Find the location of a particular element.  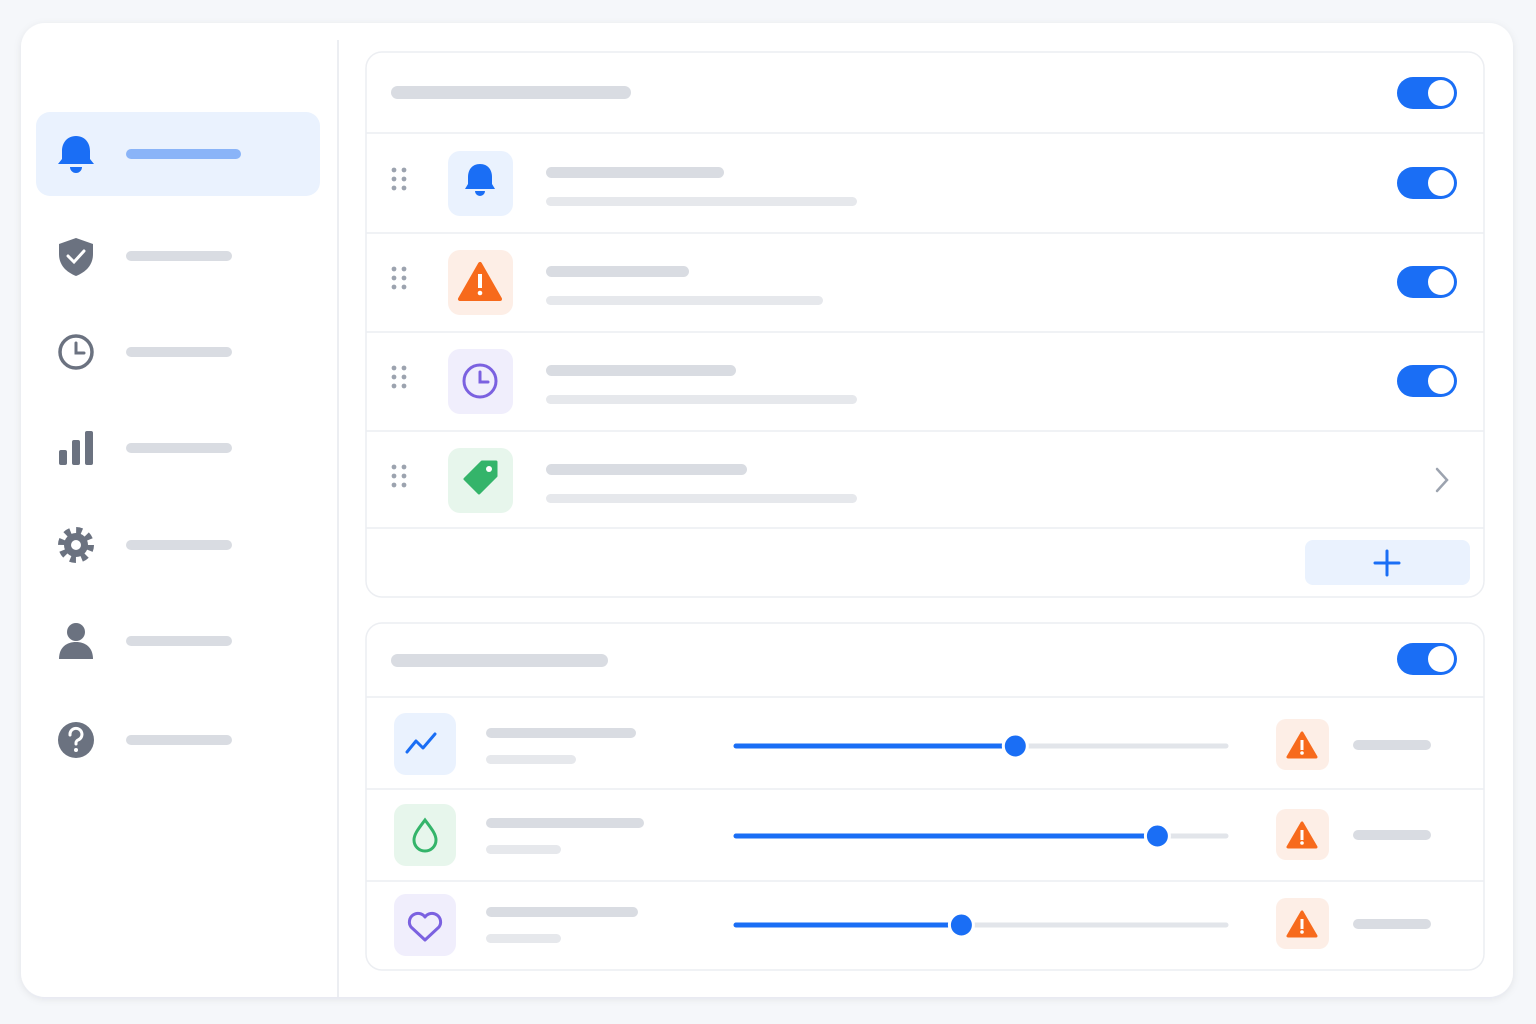

nav-item-notifications is located at coordinates (178, 154).